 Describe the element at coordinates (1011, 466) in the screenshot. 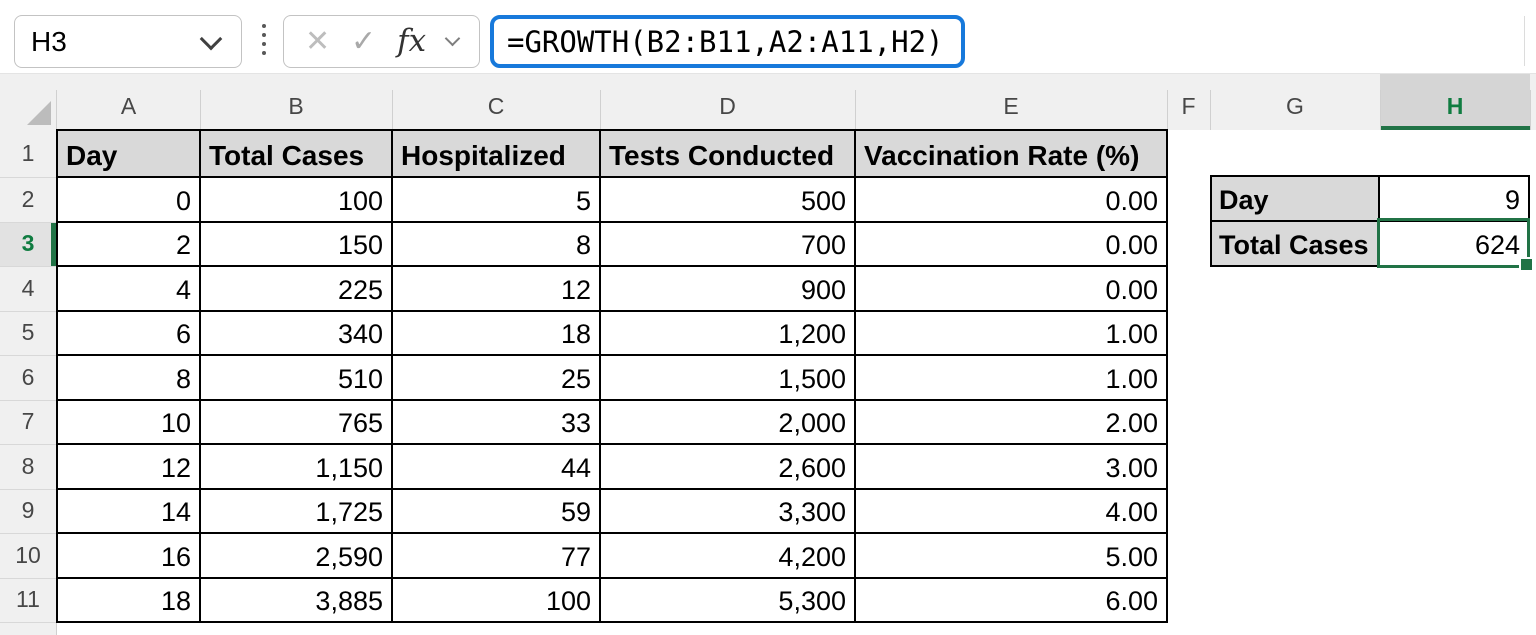

I see `cell: 3.00` at that location.